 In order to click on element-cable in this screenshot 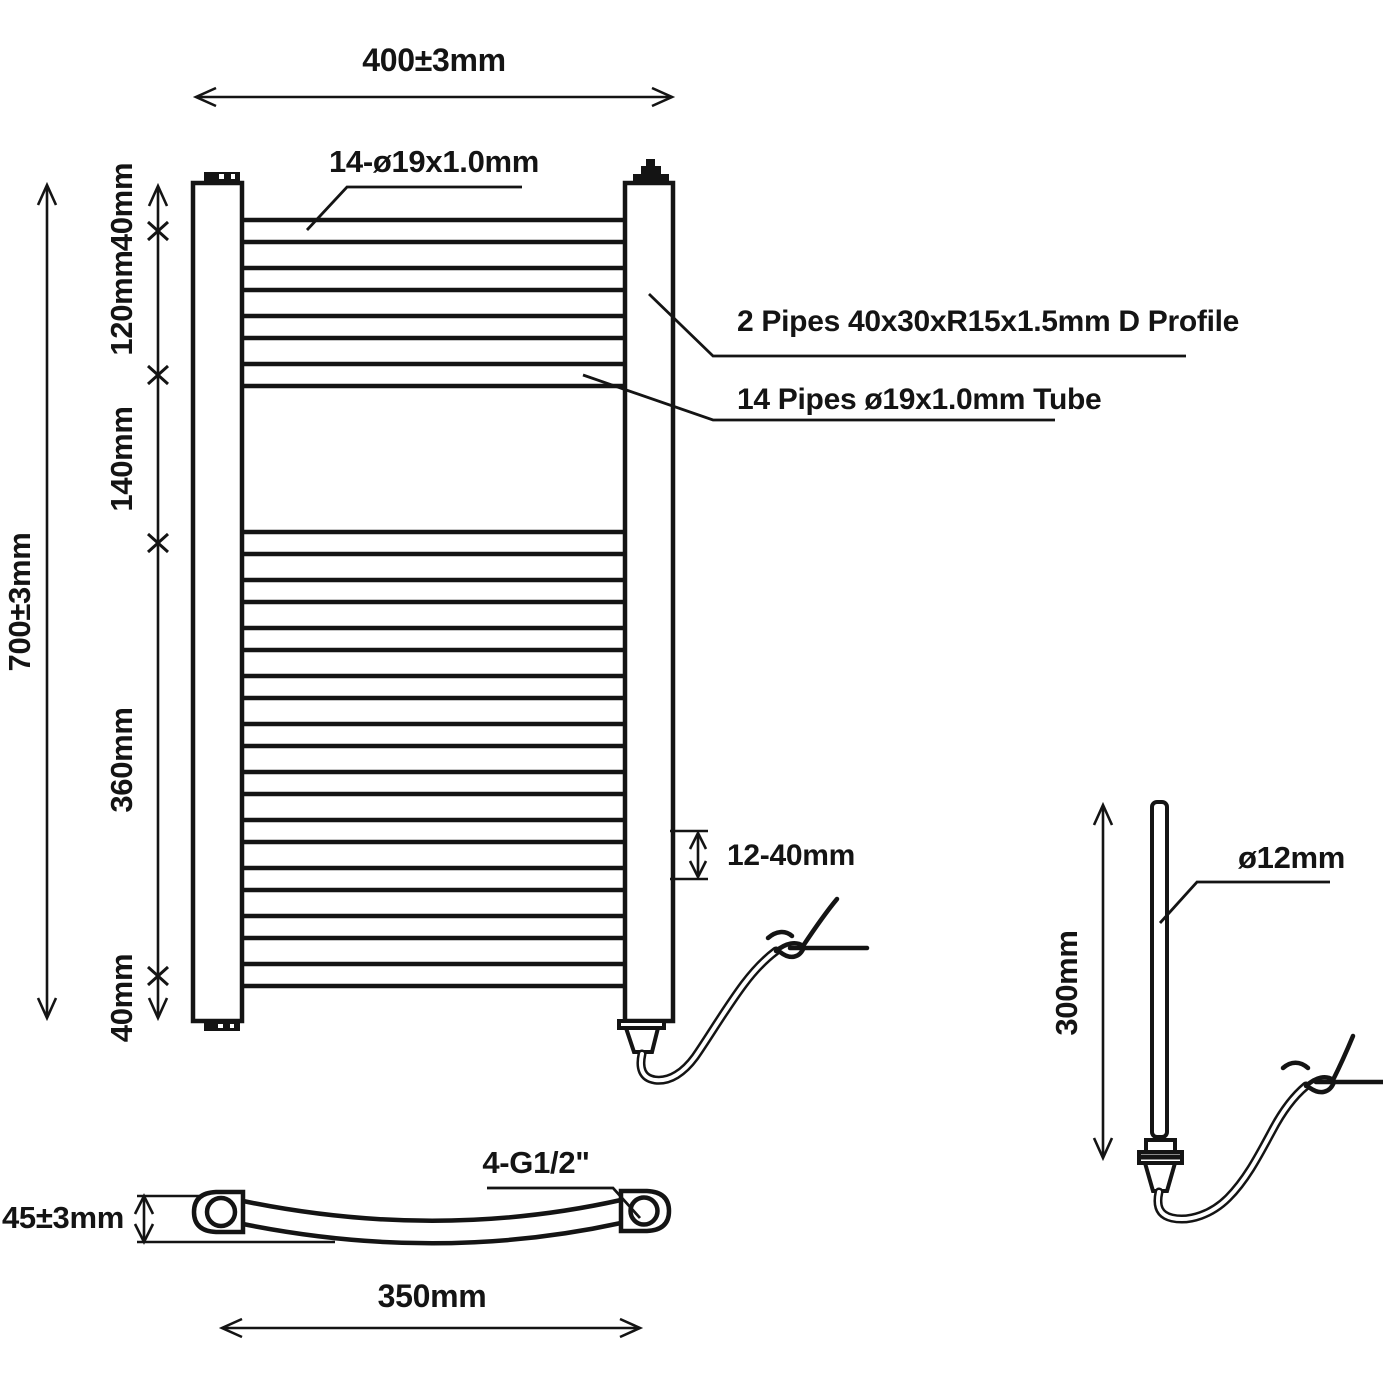, I will do `click(1268, 1128)`.